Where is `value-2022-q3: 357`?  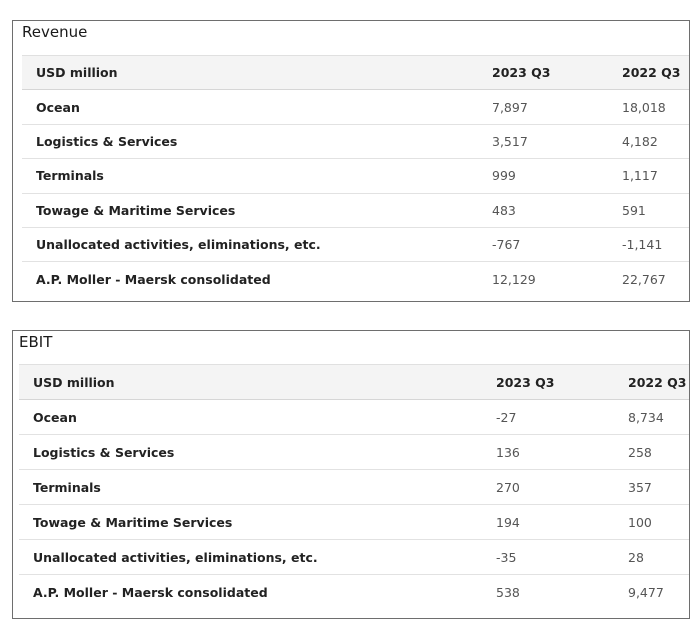
value-2022-q3: 357 is located at coordinates (640, 487).